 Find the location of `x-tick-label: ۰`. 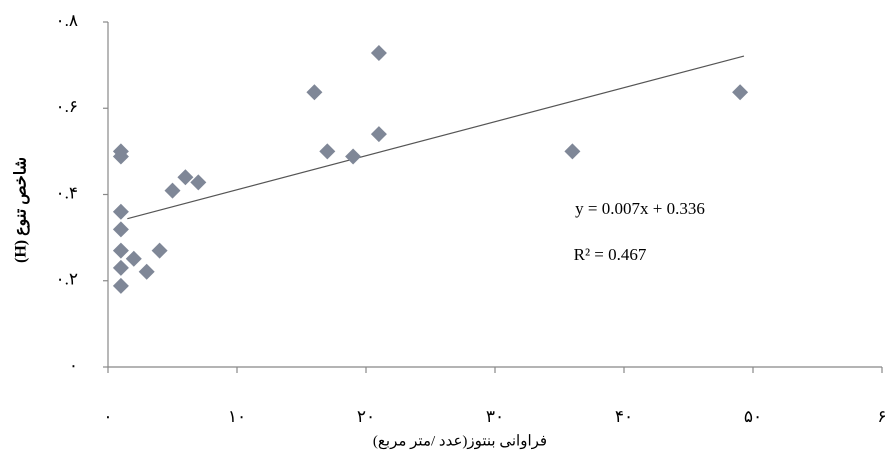

x-tick-label: ۰ is located at coordinates (107, 416).